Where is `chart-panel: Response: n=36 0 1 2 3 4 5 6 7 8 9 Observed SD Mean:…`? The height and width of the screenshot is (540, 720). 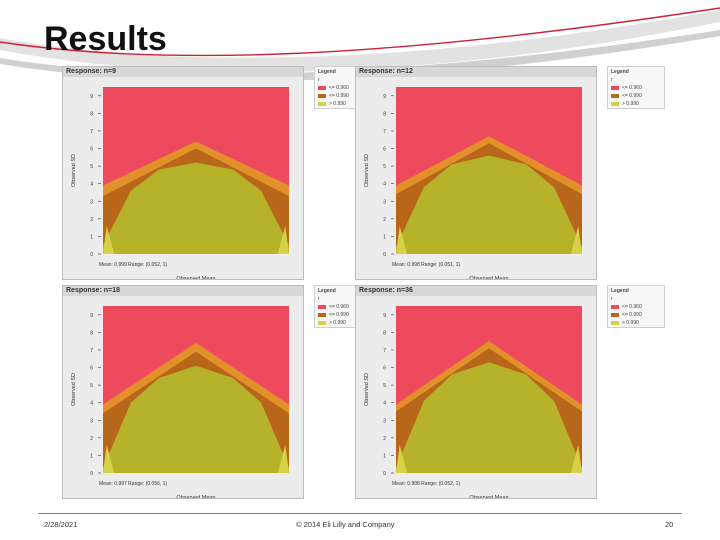
chart-panel: Response: n=36 0 1 2 3 4 5 6 7 8 9 Observed SD Mean:… is located at coordinates (476, 392).